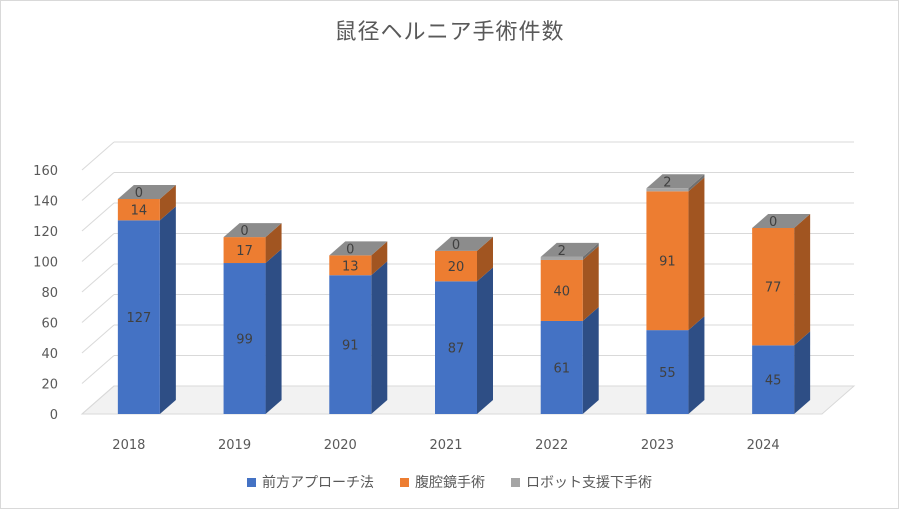 The width and height of the screenshot is (899, 509). What do you see at coordinates (404, 482) in the screenshot?
I see `legend-swatch-laparoscopic` at bounding box center [404, 482].